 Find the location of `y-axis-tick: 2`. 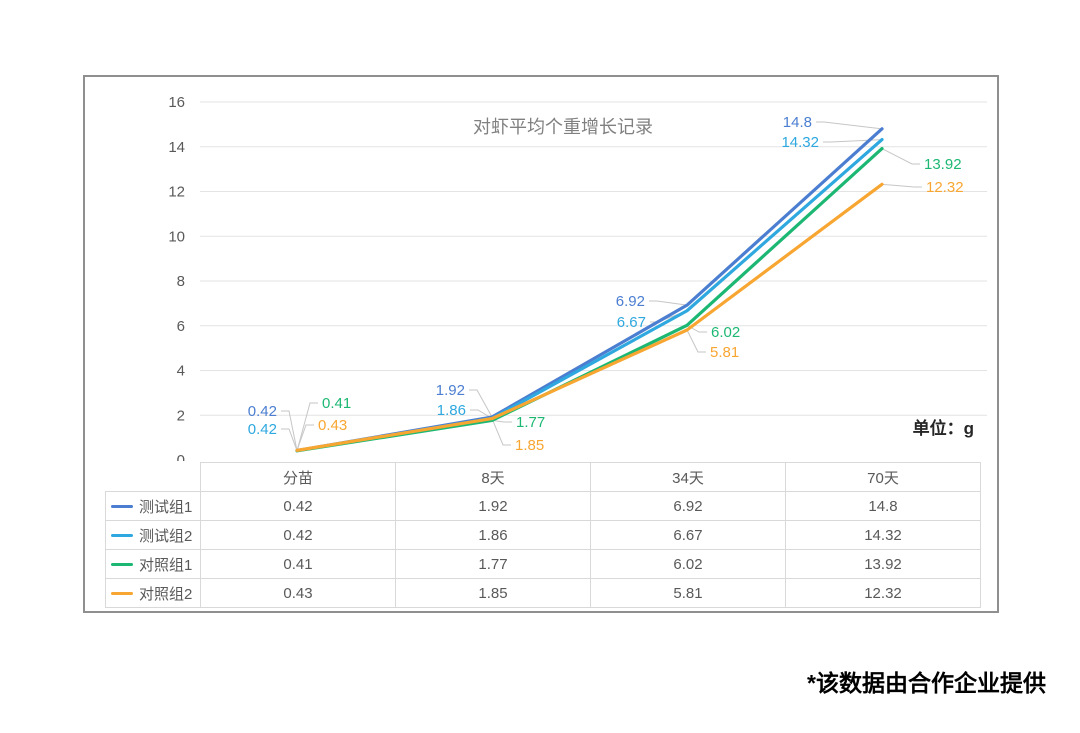

y-axis-tick: 2 is located at coordinates (181, 415).